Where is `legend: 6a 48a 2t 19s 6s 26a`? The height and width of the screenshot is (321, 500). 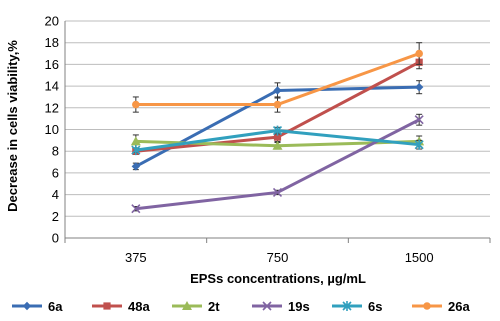 legend: 6a 48a 2t 19s 6s 26a is located at coordinates (241, 306).